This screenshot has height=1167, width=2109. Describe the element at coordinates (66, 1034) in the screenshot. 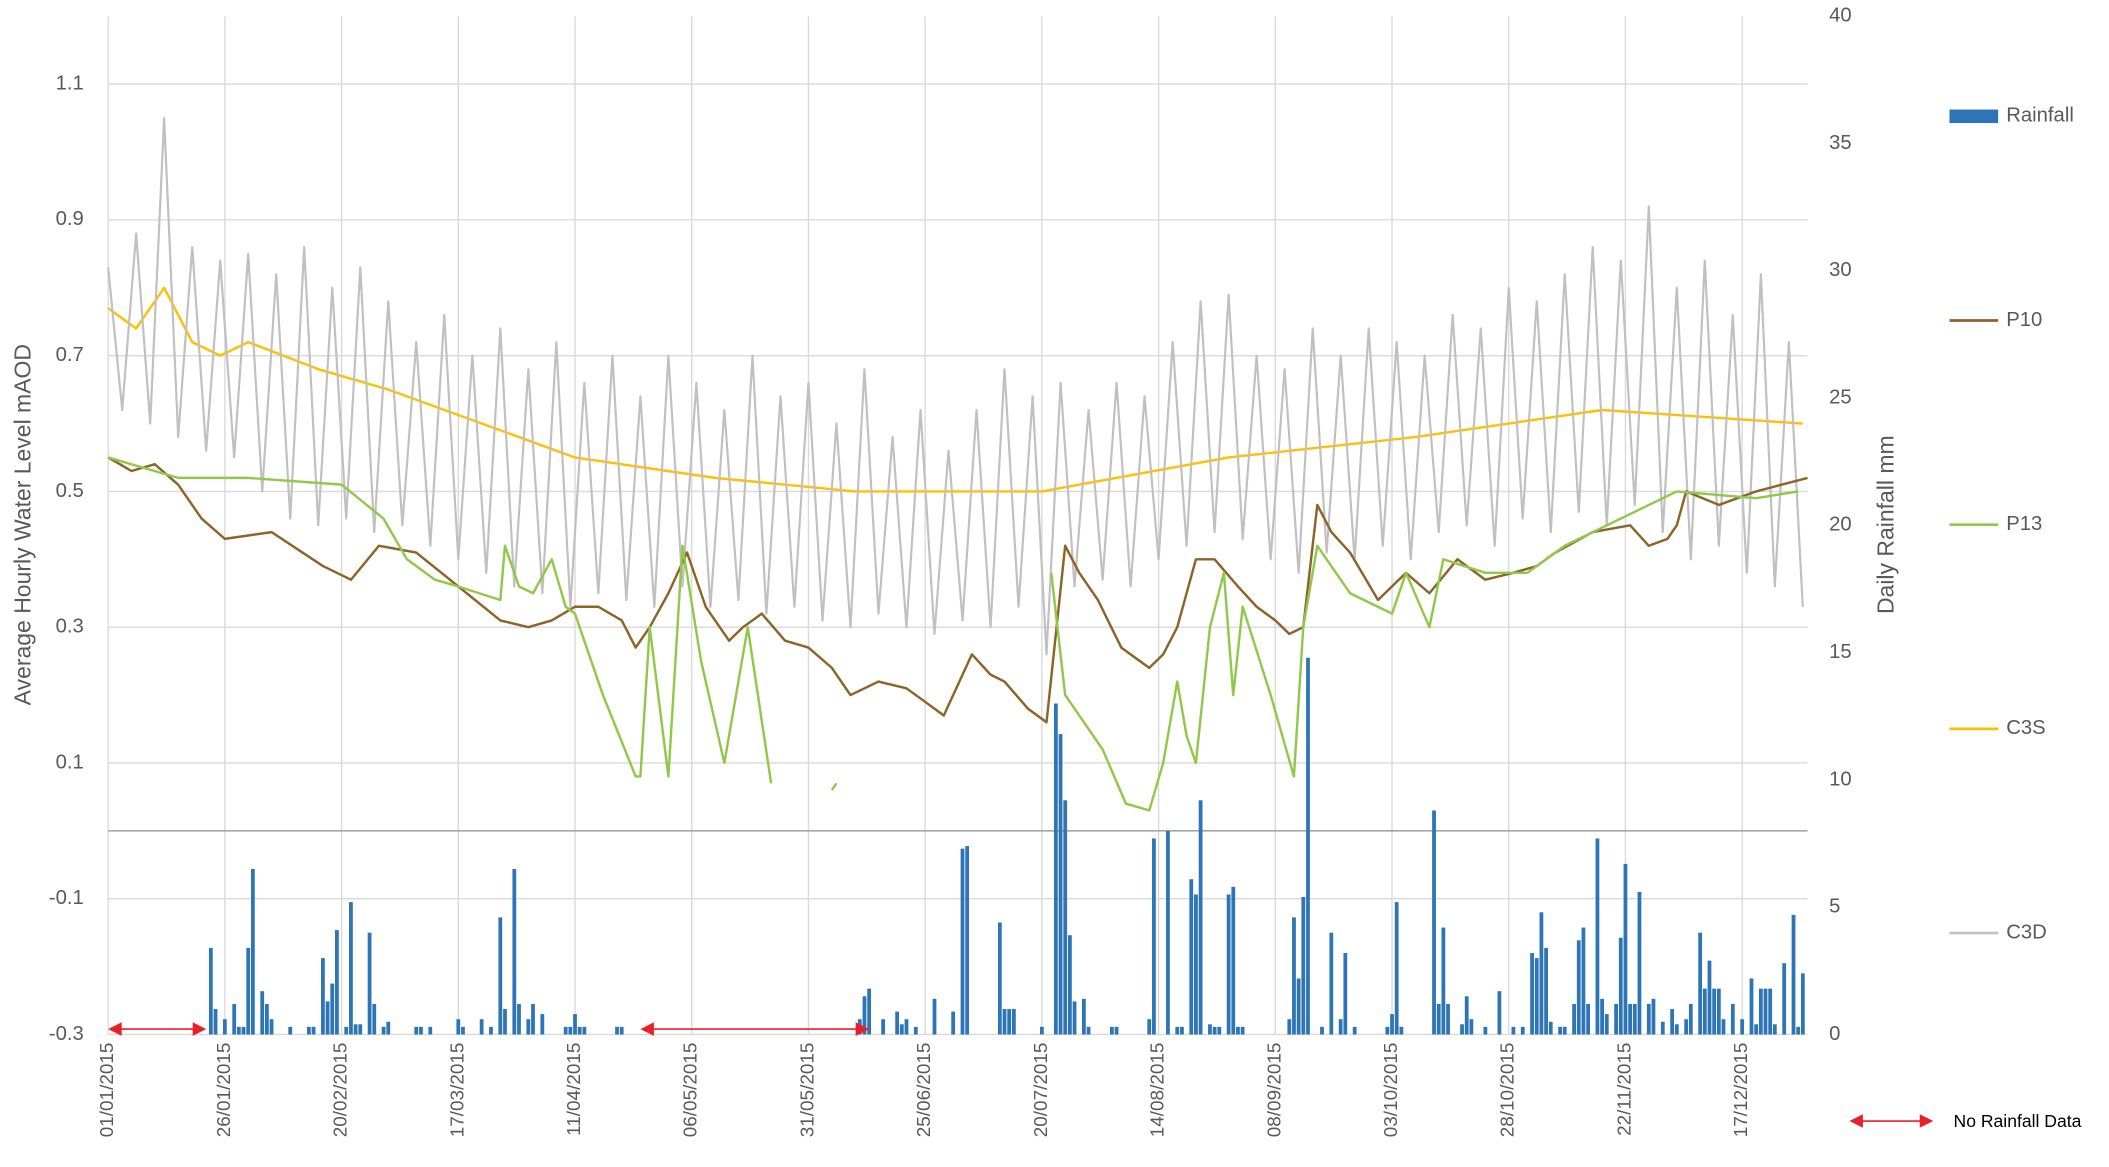

I see `y-tick-label: -0.3` at that location.